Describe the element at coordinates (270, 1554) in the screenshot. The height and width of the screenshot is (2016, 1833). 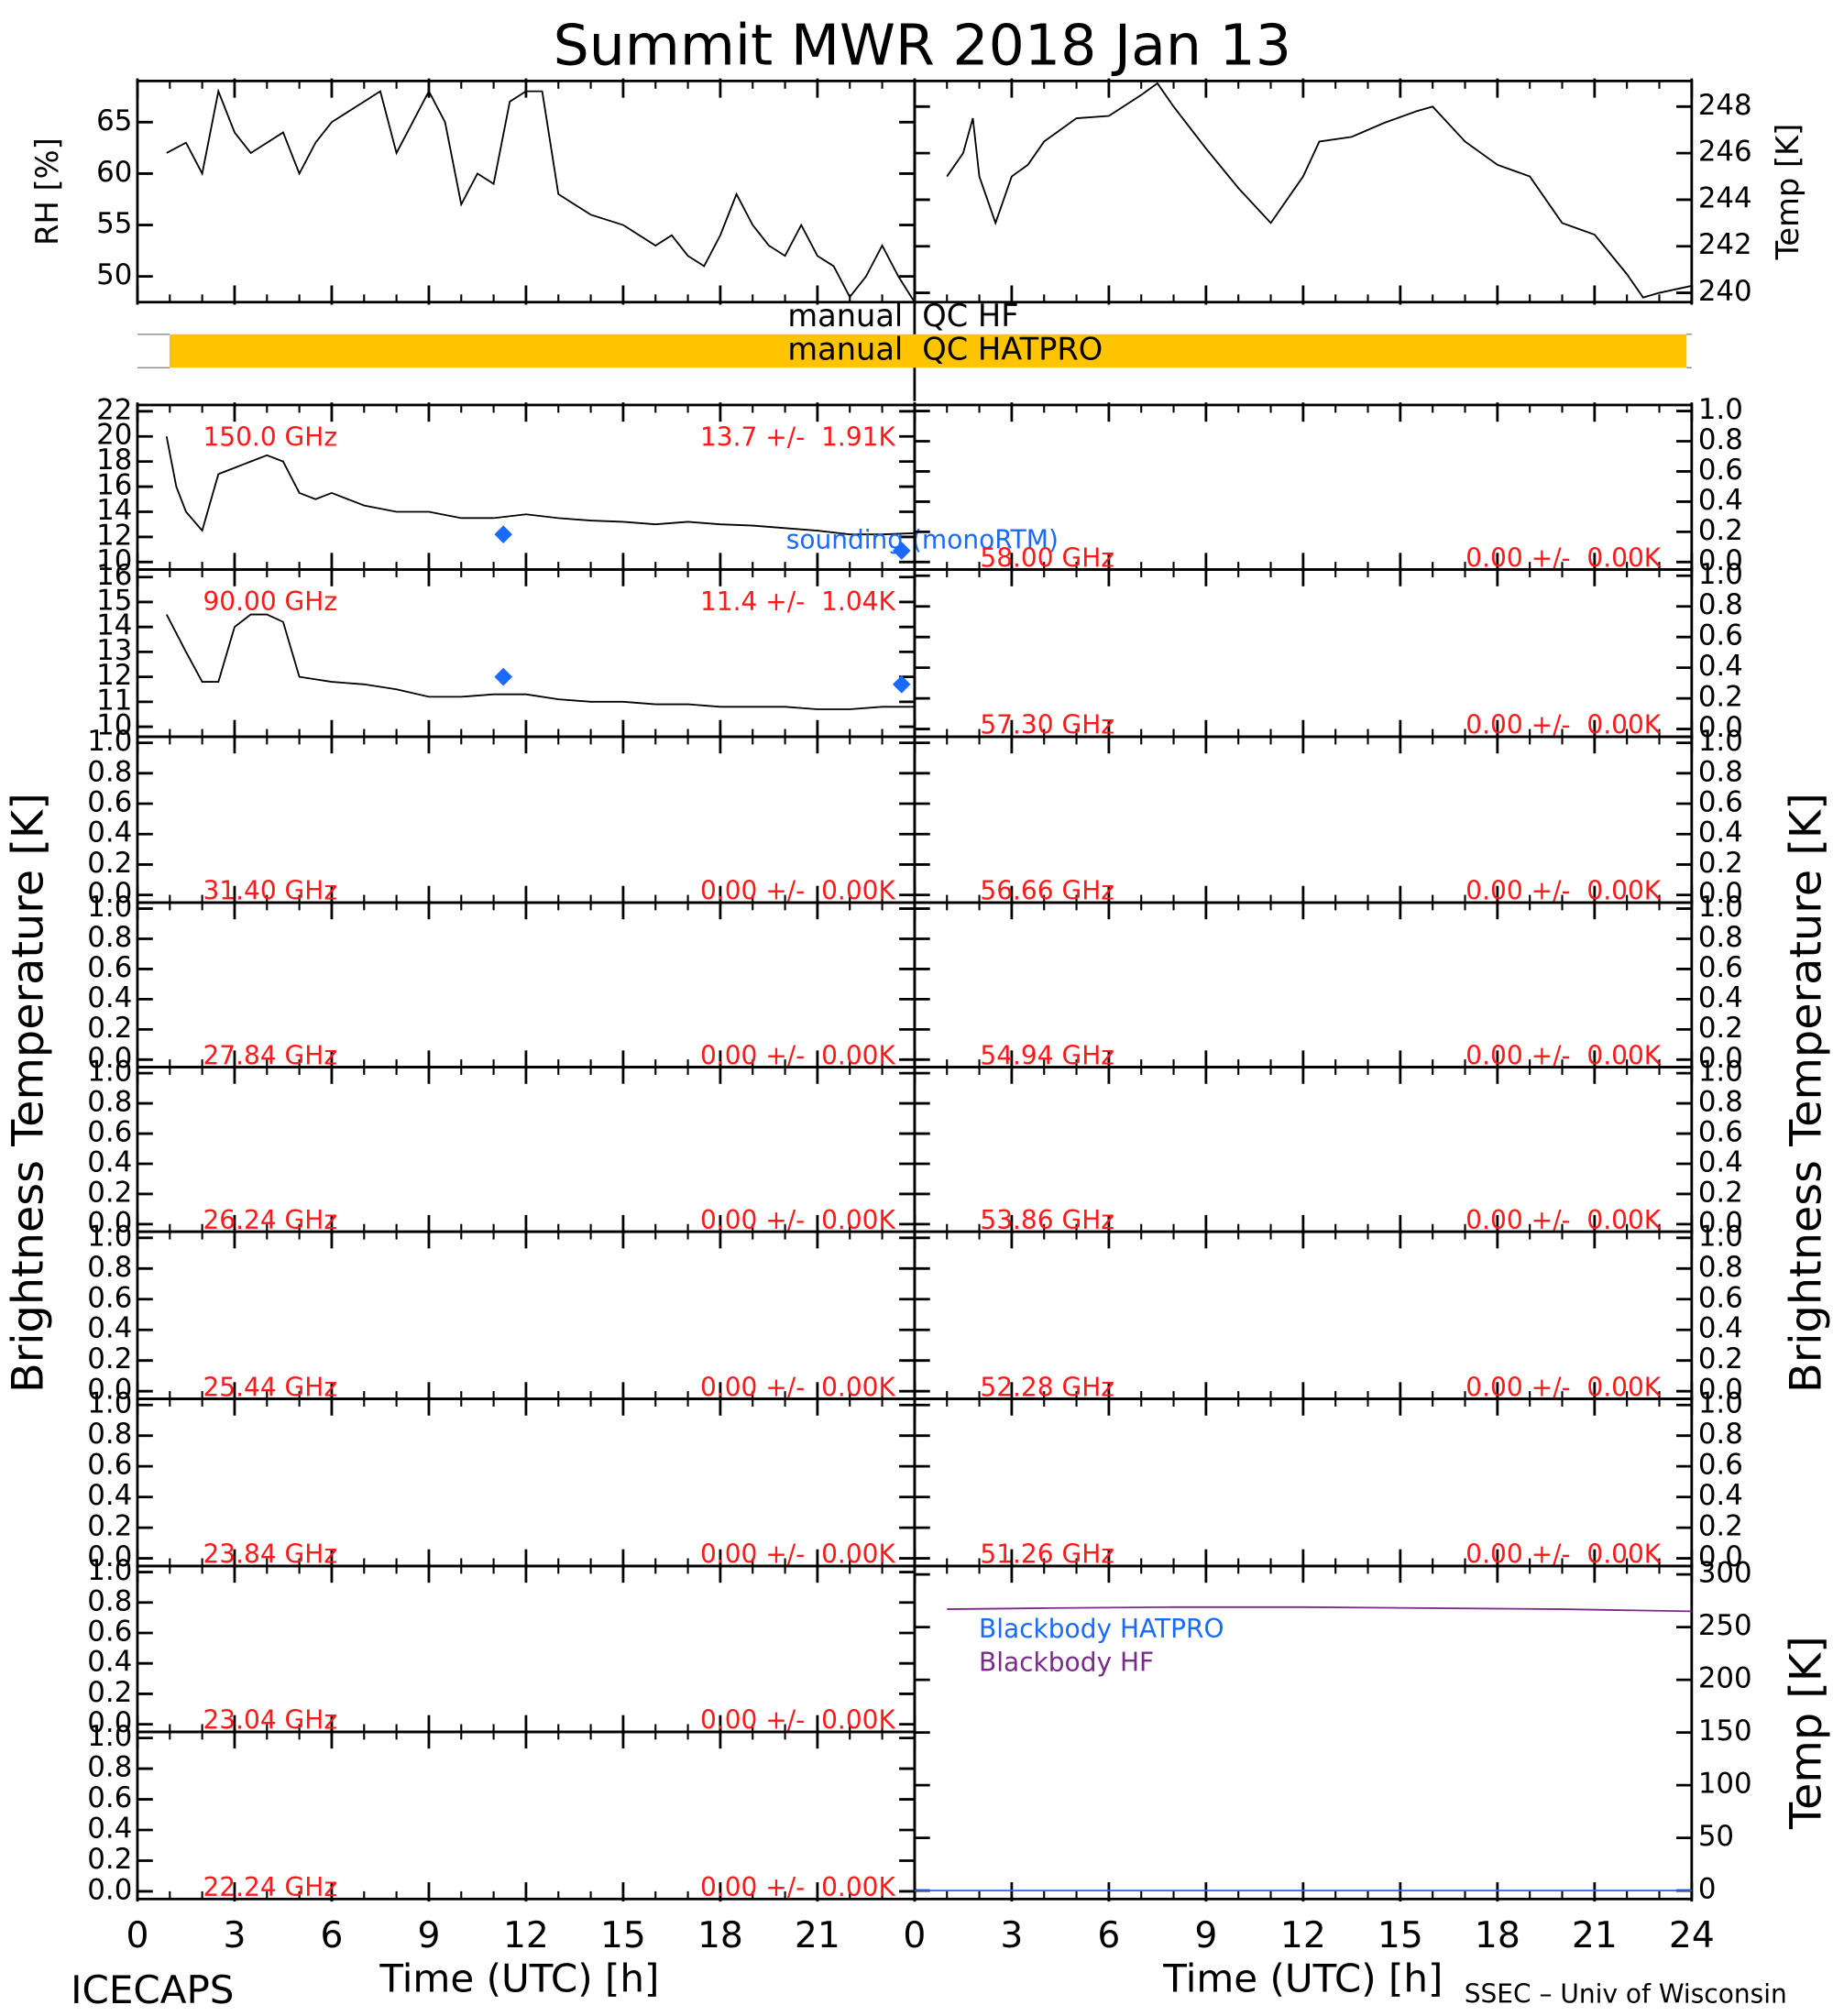
I see `frequency-label: 23.84 GHz` at that location.